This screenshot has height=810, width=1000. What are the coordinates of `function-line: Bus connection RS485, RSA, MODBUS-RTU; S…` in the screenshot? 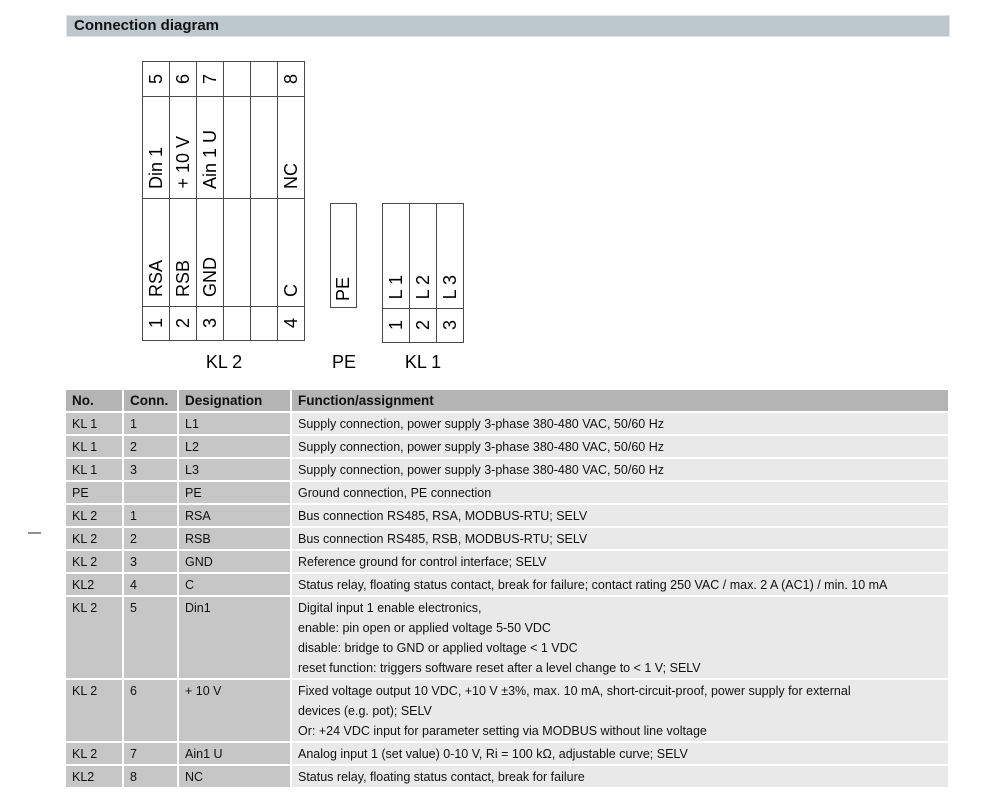 It's located at (443, 516).